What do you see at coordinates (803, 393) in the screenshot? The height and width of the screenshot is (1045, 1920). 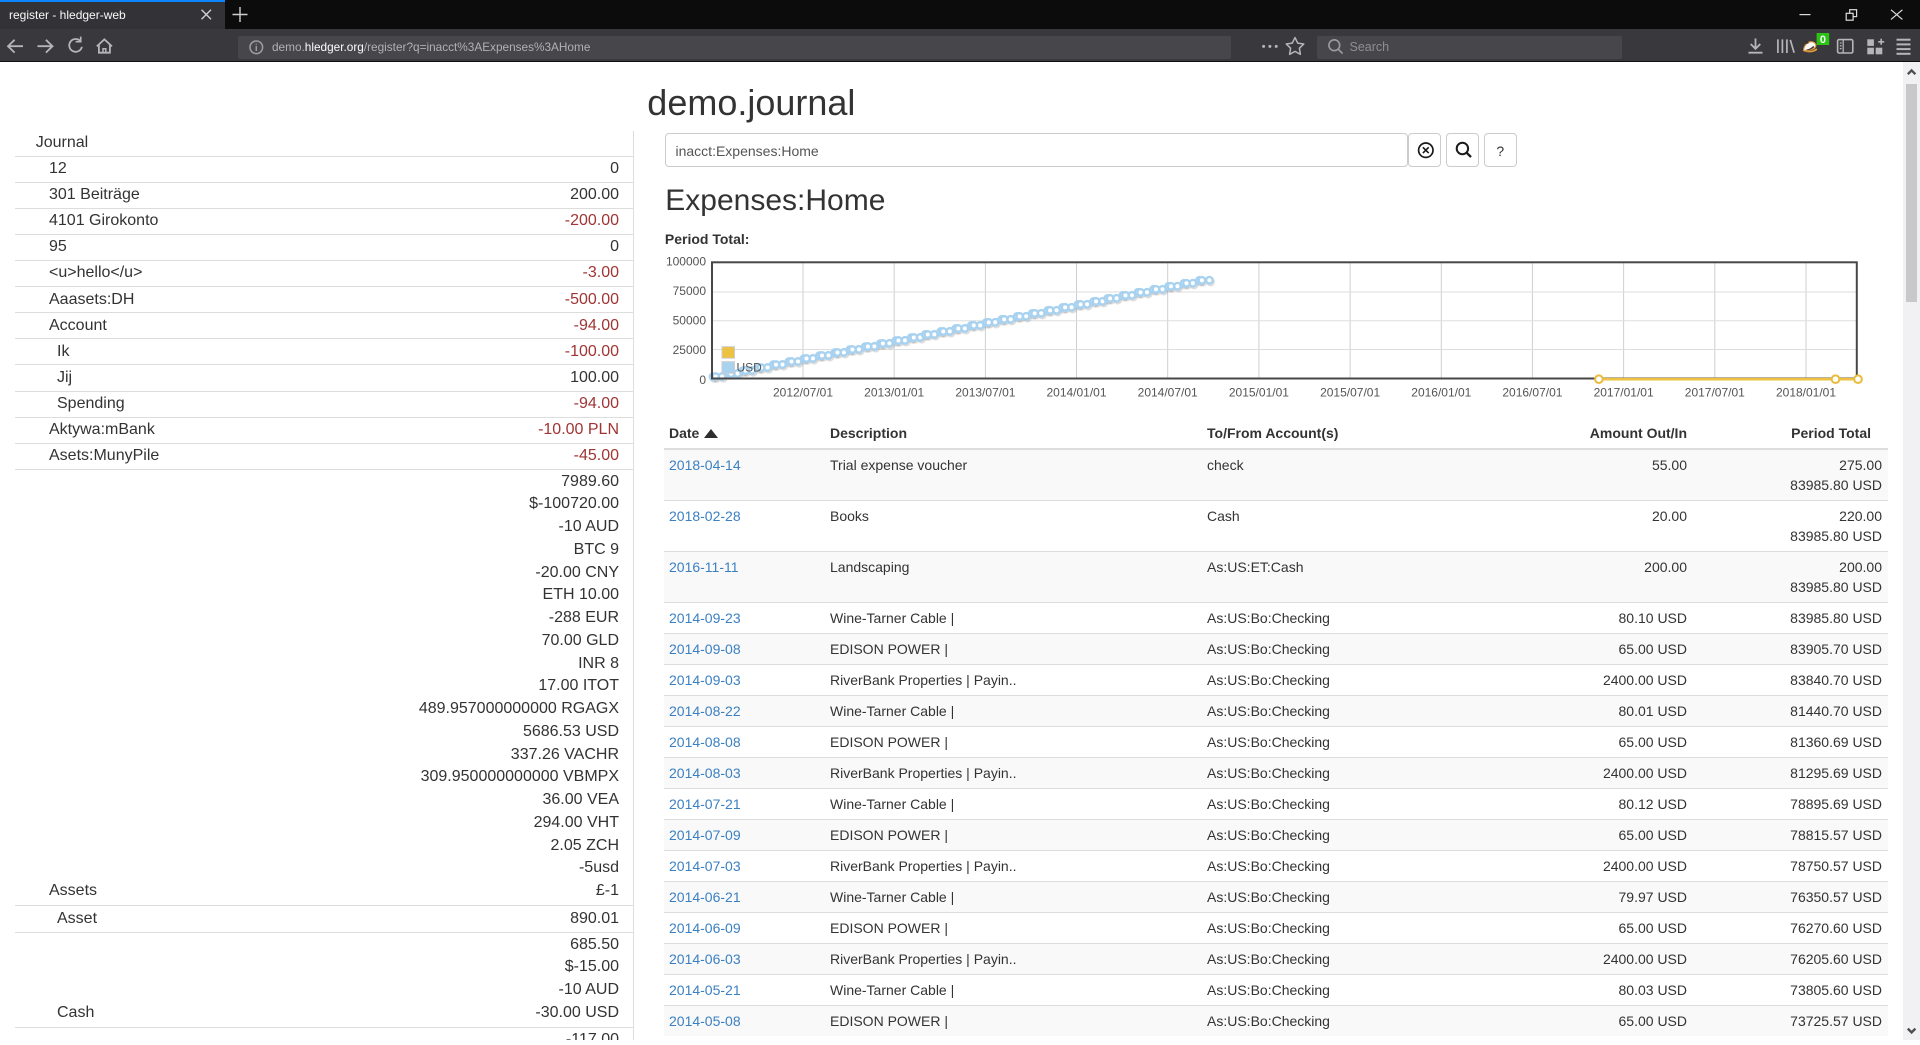 I see `svg-text: 2012/07/01` at bounding box center [803, 393].